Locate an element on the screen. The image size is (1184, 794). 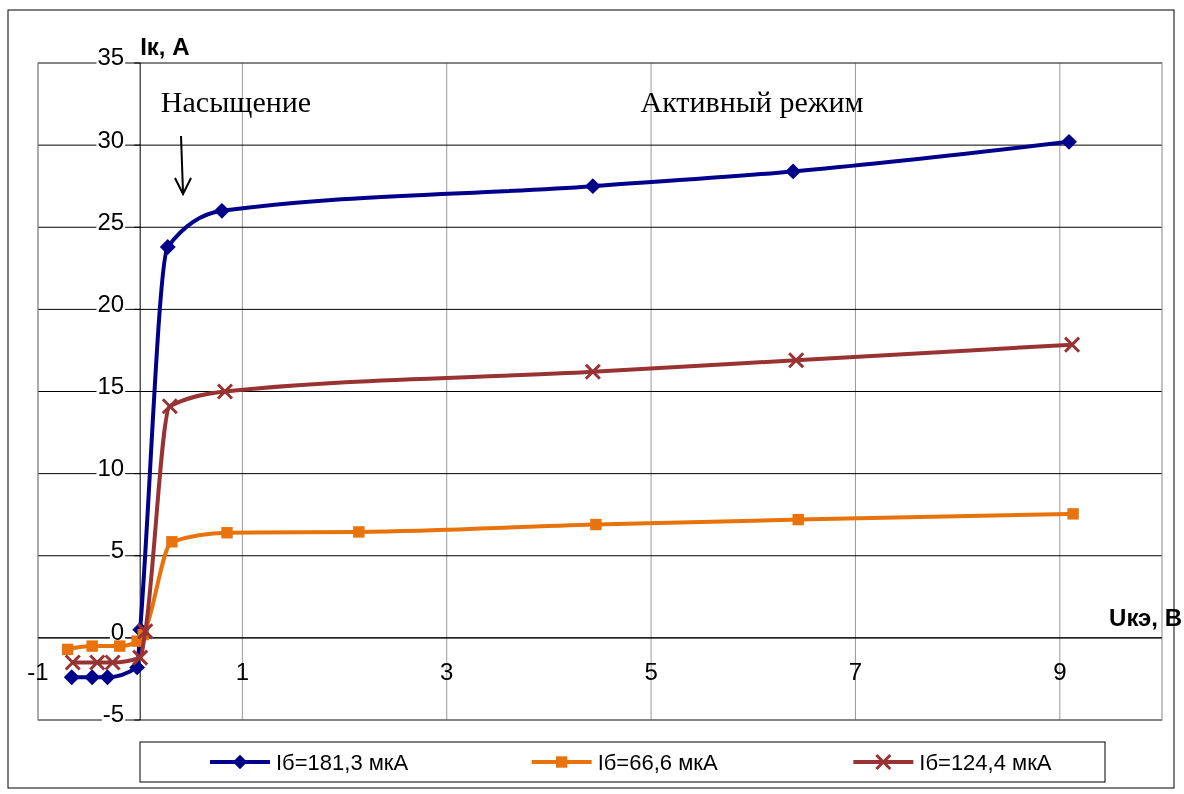
annotation: Насыщение is located at coordinates (236, 101).